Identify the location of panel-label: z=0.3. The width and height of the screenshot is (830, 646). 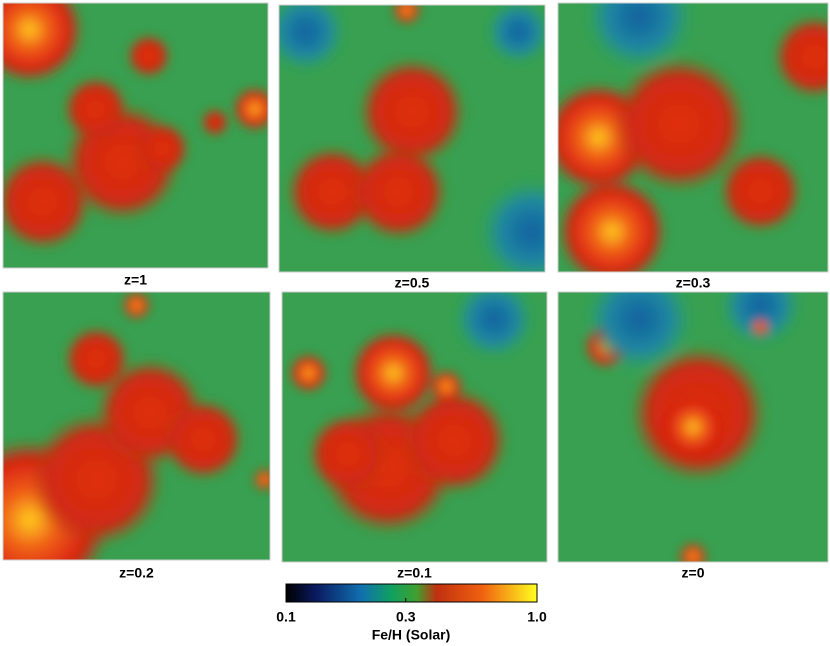
(693, 283).